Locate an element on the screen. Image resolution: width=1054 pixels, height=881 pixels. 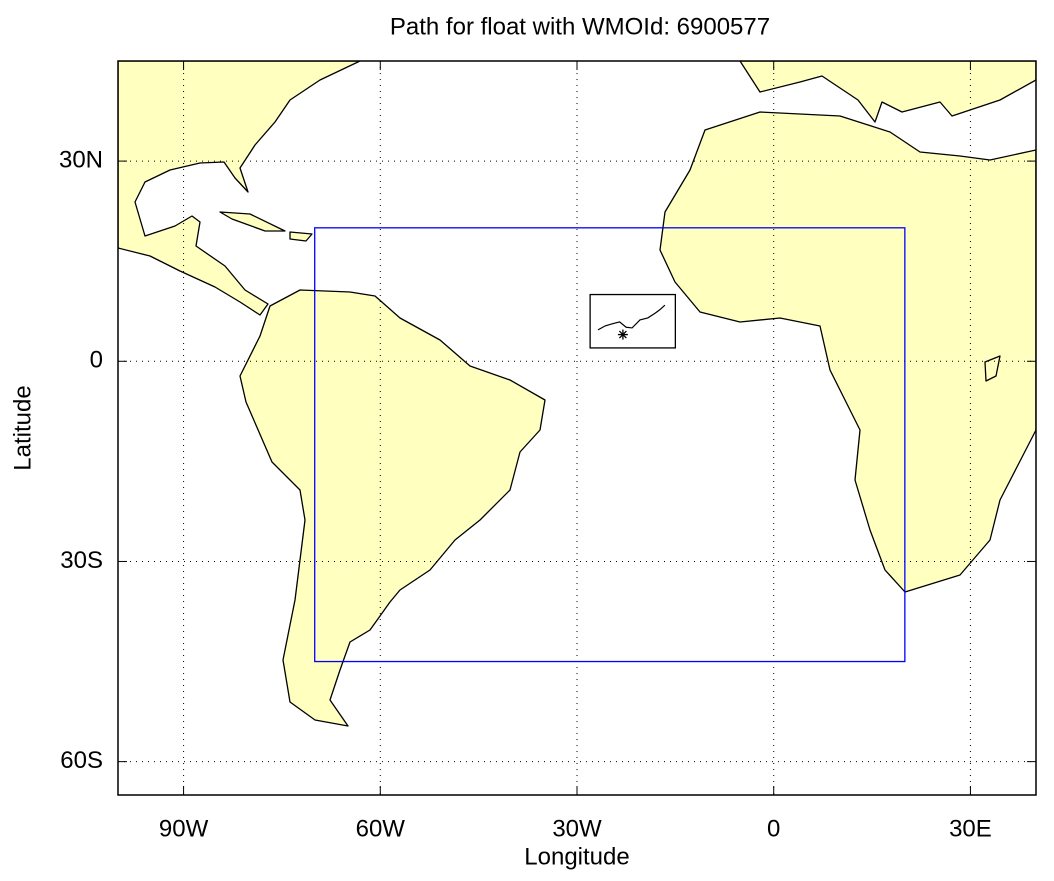
y-axis-label: Latitude is located at coordinates (22, 427).